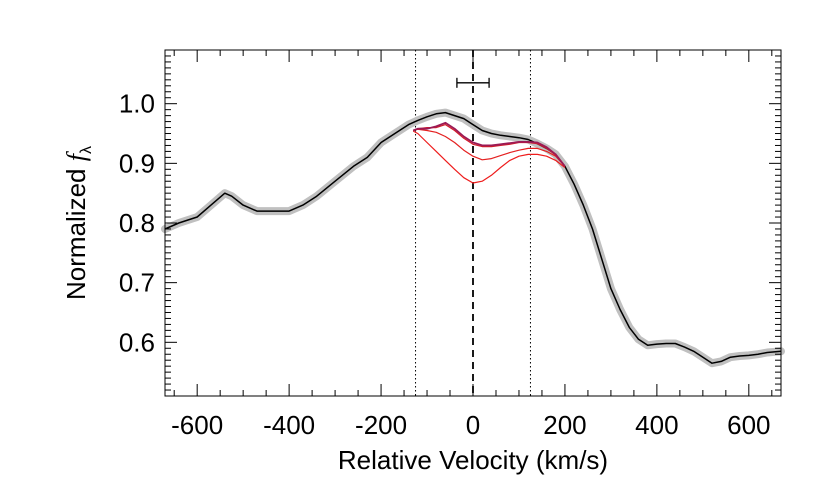 Image resolution: width=830 pixels, height=498 pixels. I want to click on x-tick-label: 0, so click(473, 425).